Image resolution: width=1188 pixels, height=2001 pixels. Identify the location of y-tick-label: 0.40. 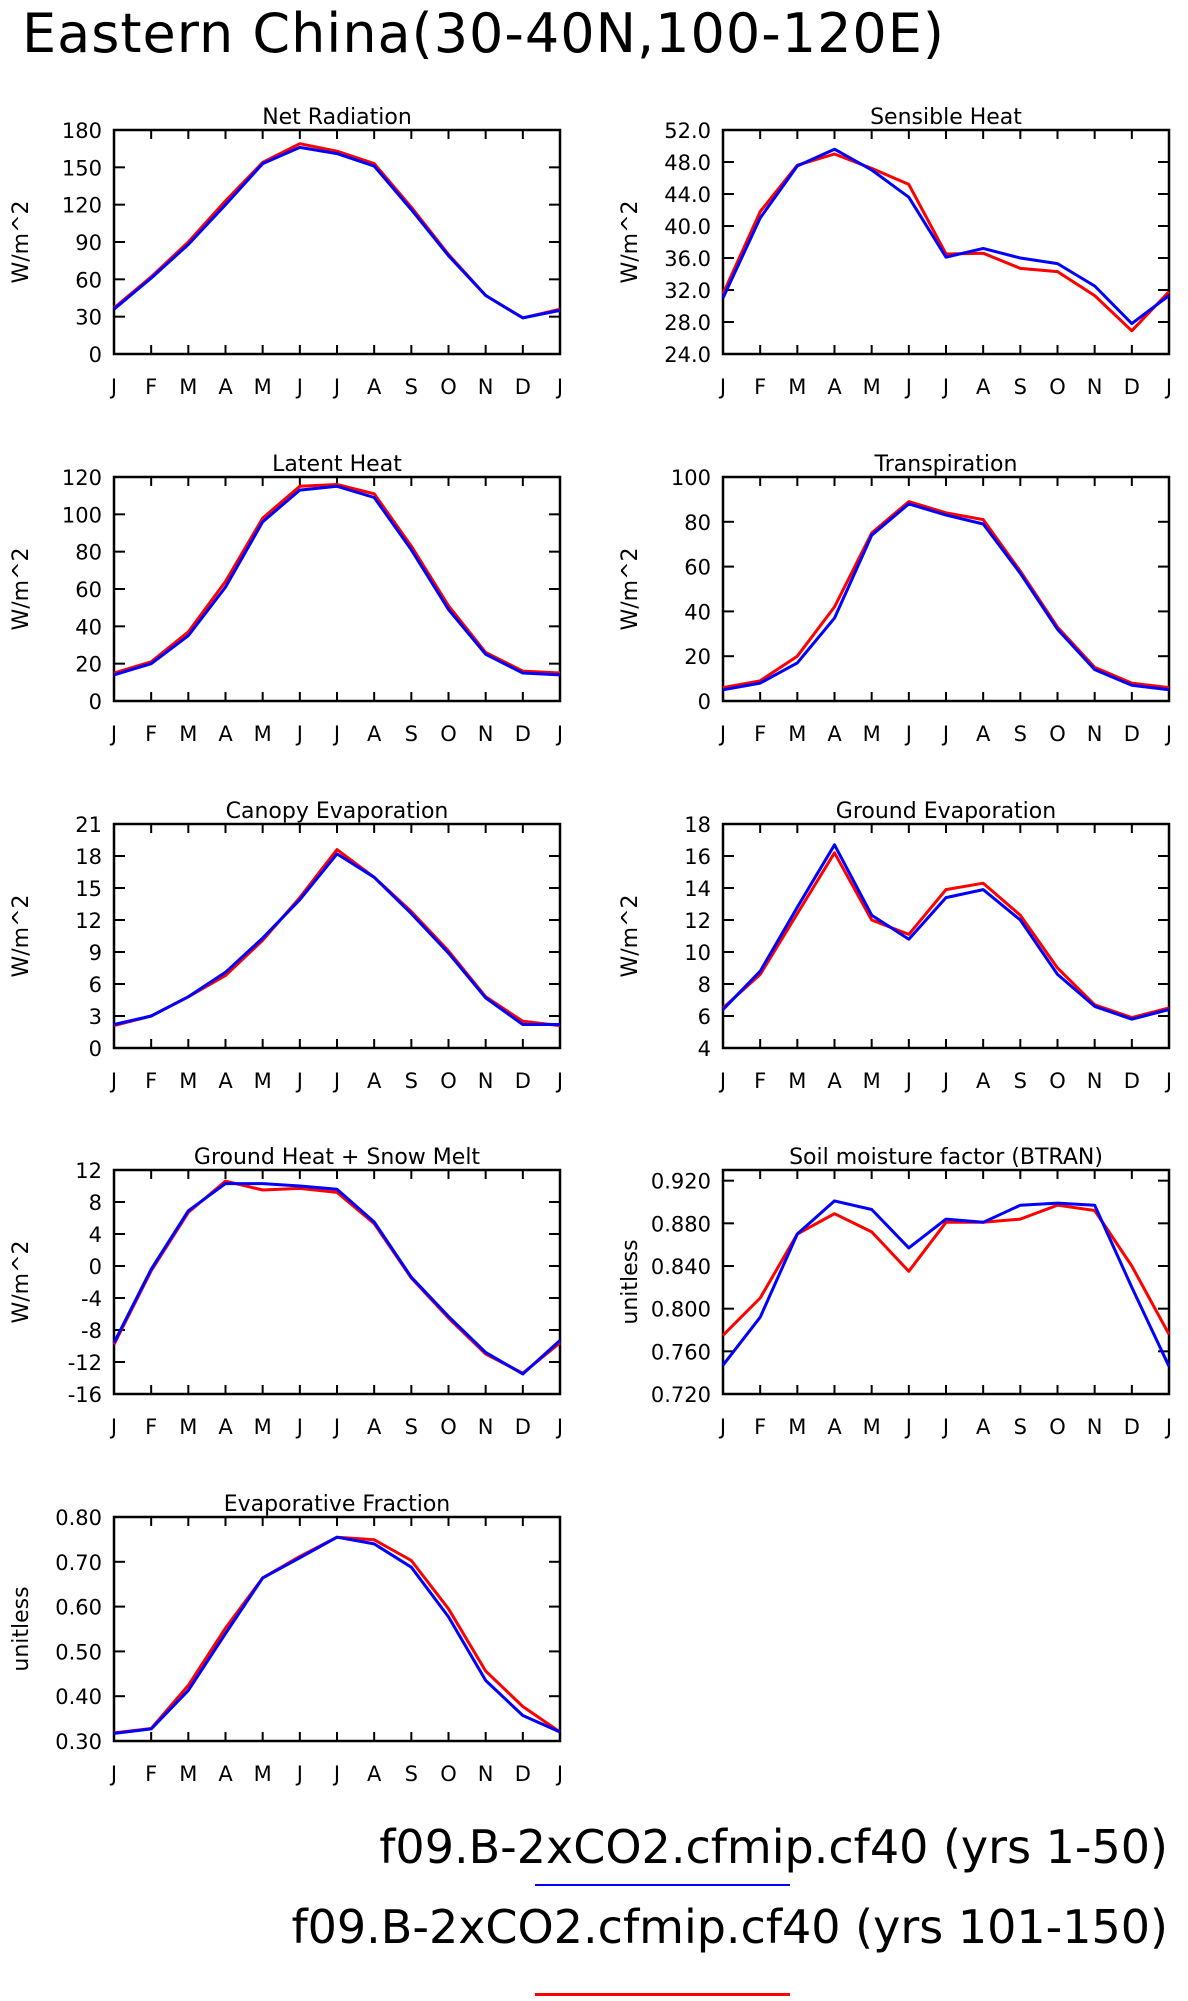
(78, 1697).